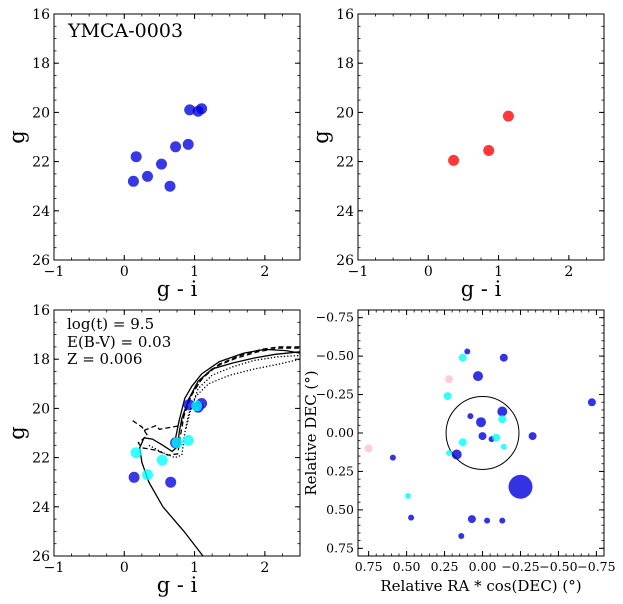 Image resolution: width=623 pixels, height=604 pixels. What do you see at coordinates (119, 342) in the screenshot?
I see `annotation-ebv: E(B-V) = 0.03` at bounding box center [119, 342].